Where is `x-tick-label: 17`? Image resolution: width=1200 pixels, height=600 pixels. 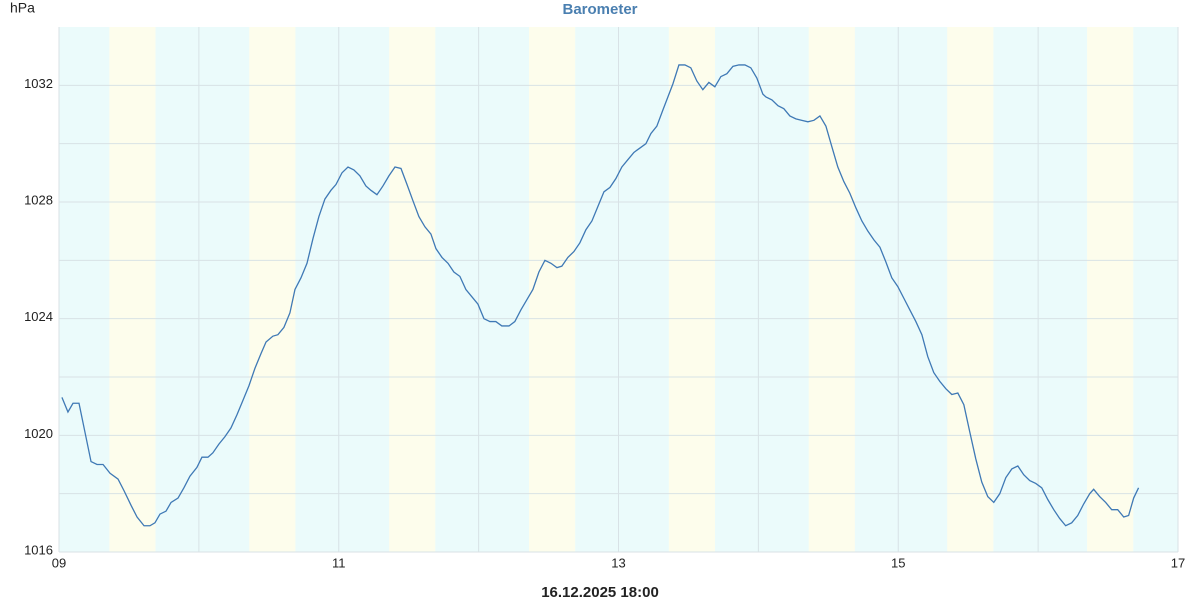
x-tick-label: 17 is located at coordinates (1178, 562).